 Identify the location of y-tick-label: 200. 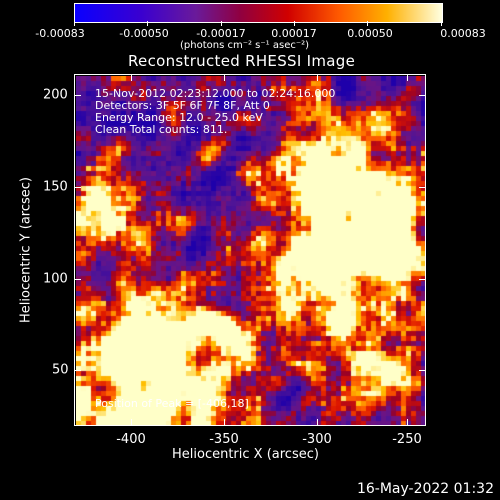
(55, 95).